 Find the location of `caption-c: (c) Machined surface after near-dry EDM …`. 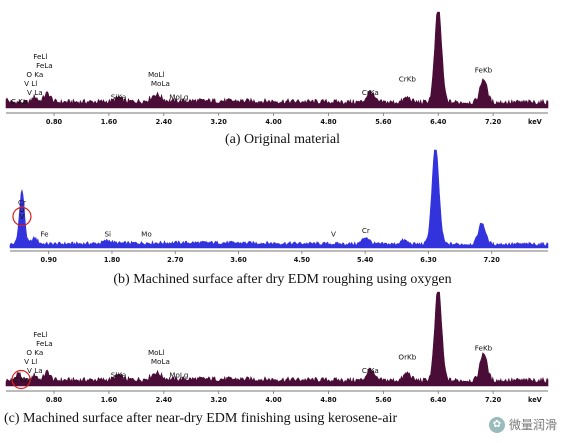

caption-c: (c) Machined surface after near-dry EDM … is located at coordinates (201, 418).